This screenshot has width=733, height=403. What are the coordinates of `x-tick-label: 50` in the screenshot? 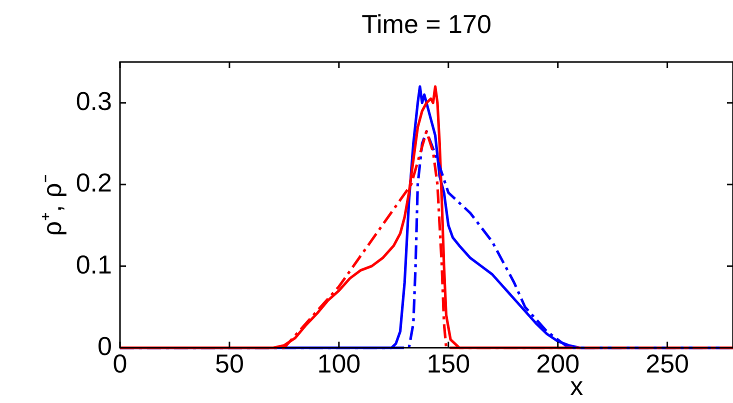 It's located at (229, 363).